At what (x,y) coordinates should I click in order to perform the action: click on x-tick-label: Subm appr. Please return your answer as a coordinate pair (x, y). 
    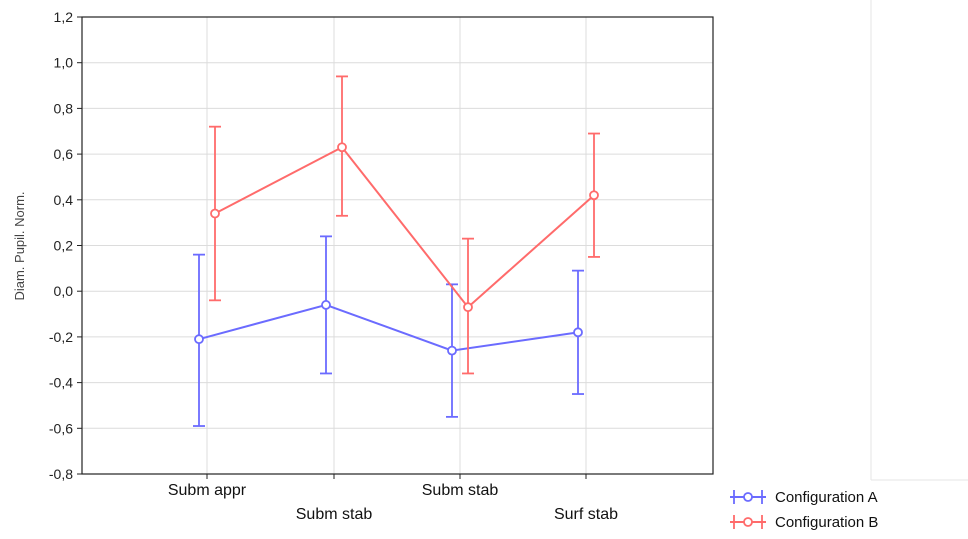
    Looking at the image, I should click on (207, 490).